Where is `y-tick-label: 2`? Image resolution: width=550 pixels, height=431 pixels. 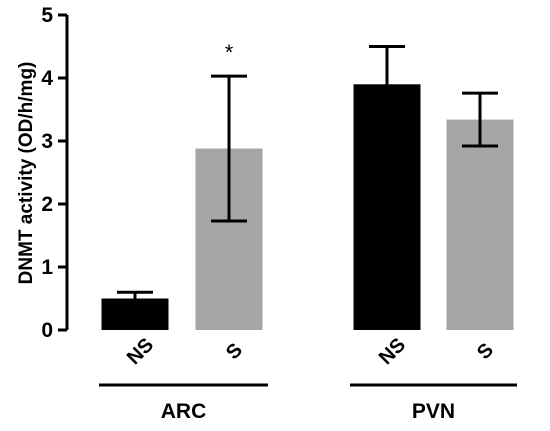
y-tick-label: 2 is located at coordinates (47, 204).